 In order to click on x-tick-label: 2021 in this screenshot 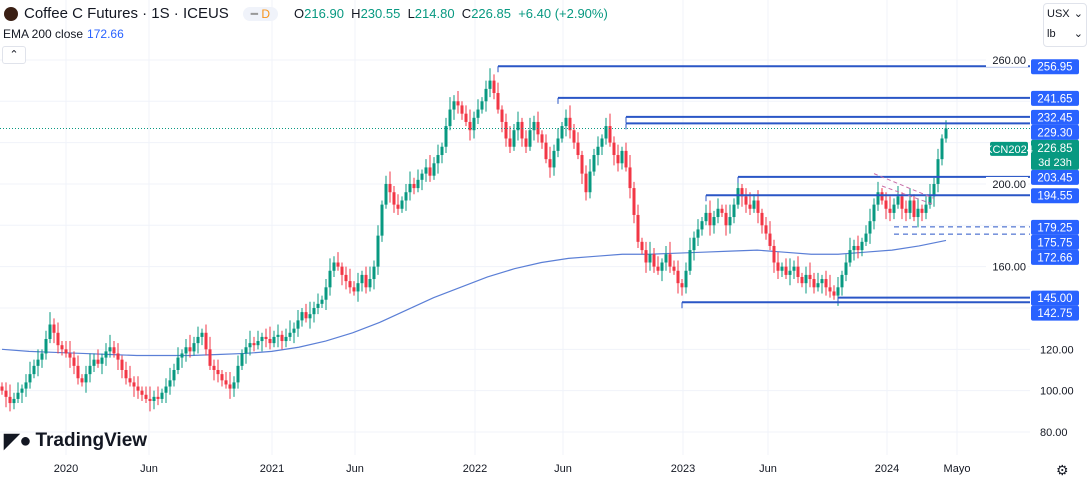, I will do `click(272, 469)`.